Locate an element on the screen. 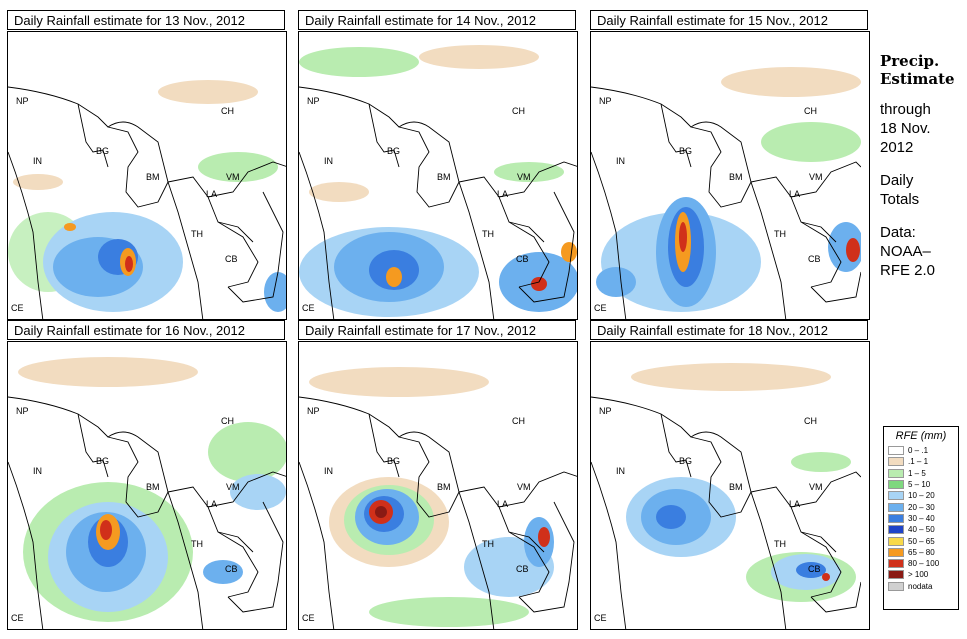 This screenshot has width=967, height=639. legend-label: 0 – .1 is located at coordinates (918, 451).